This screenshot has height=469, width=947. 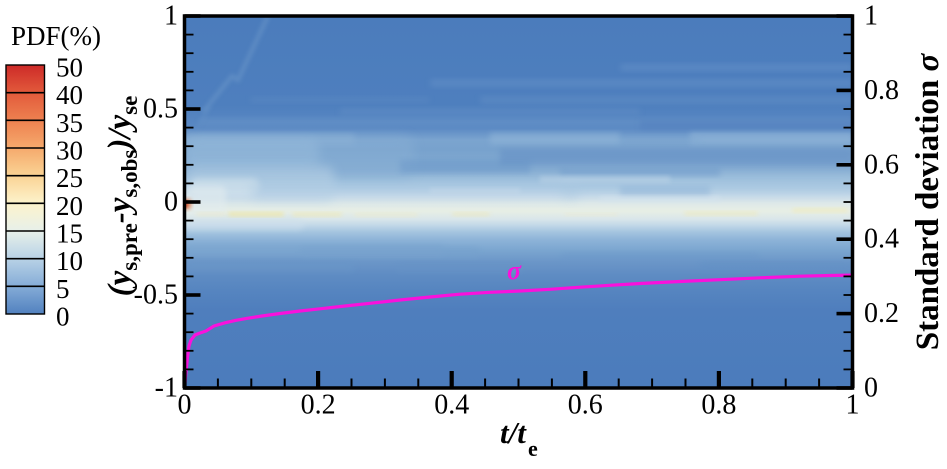 I want to click on svg-text: (ys,pre-ys,obs)/yse, so click(x=122, y=196).